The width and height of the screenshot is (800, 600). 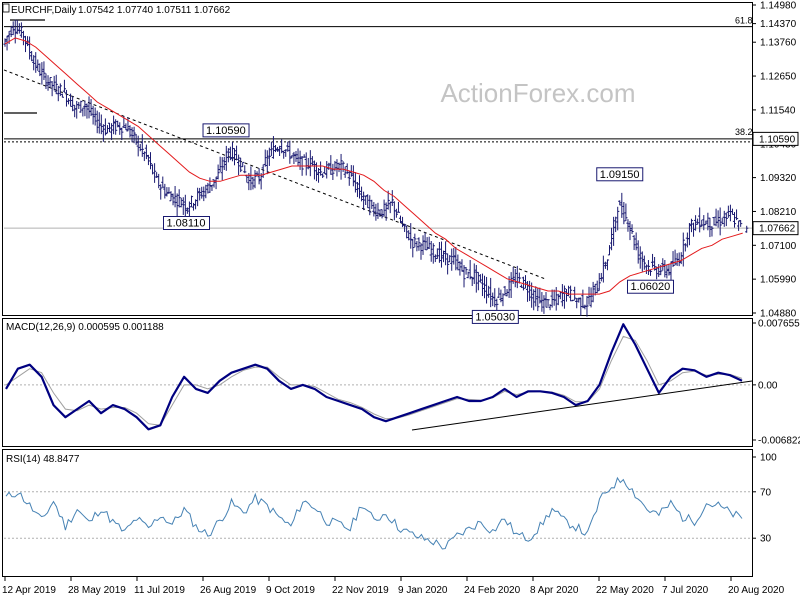 What do you see at coordinates (766, 539) in the screenshot?
I see `rsi-tick-label: 30` at bounding box center [766, 539].